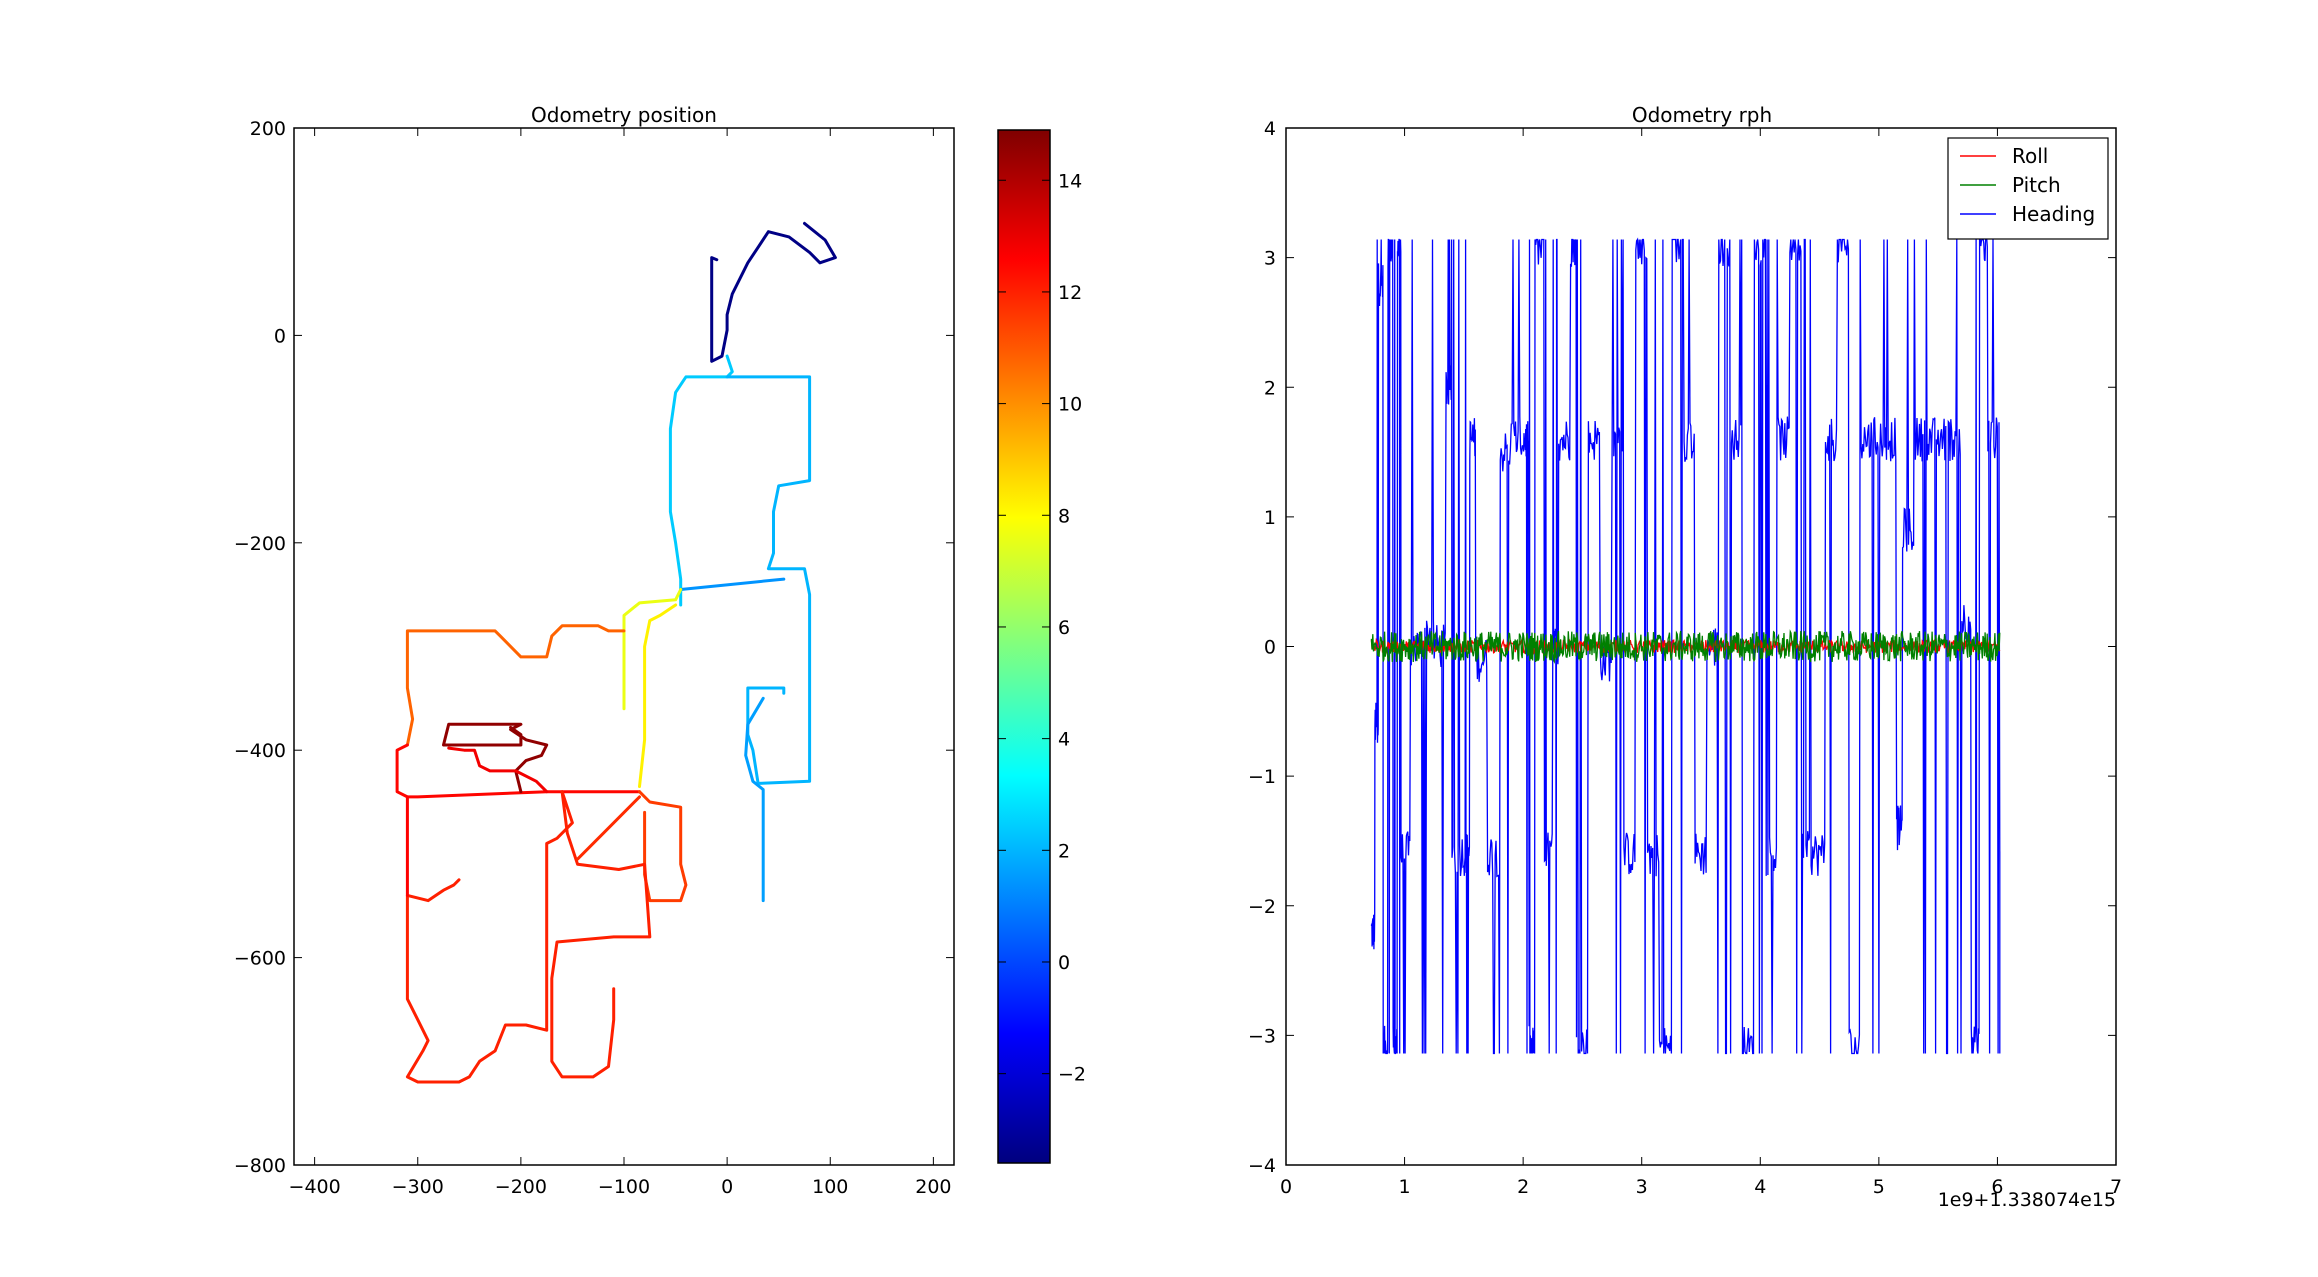 Image resolution: width=2318 pixels, height=1277 pixels. I want to click on trajectory-marks, so click(616, 652).